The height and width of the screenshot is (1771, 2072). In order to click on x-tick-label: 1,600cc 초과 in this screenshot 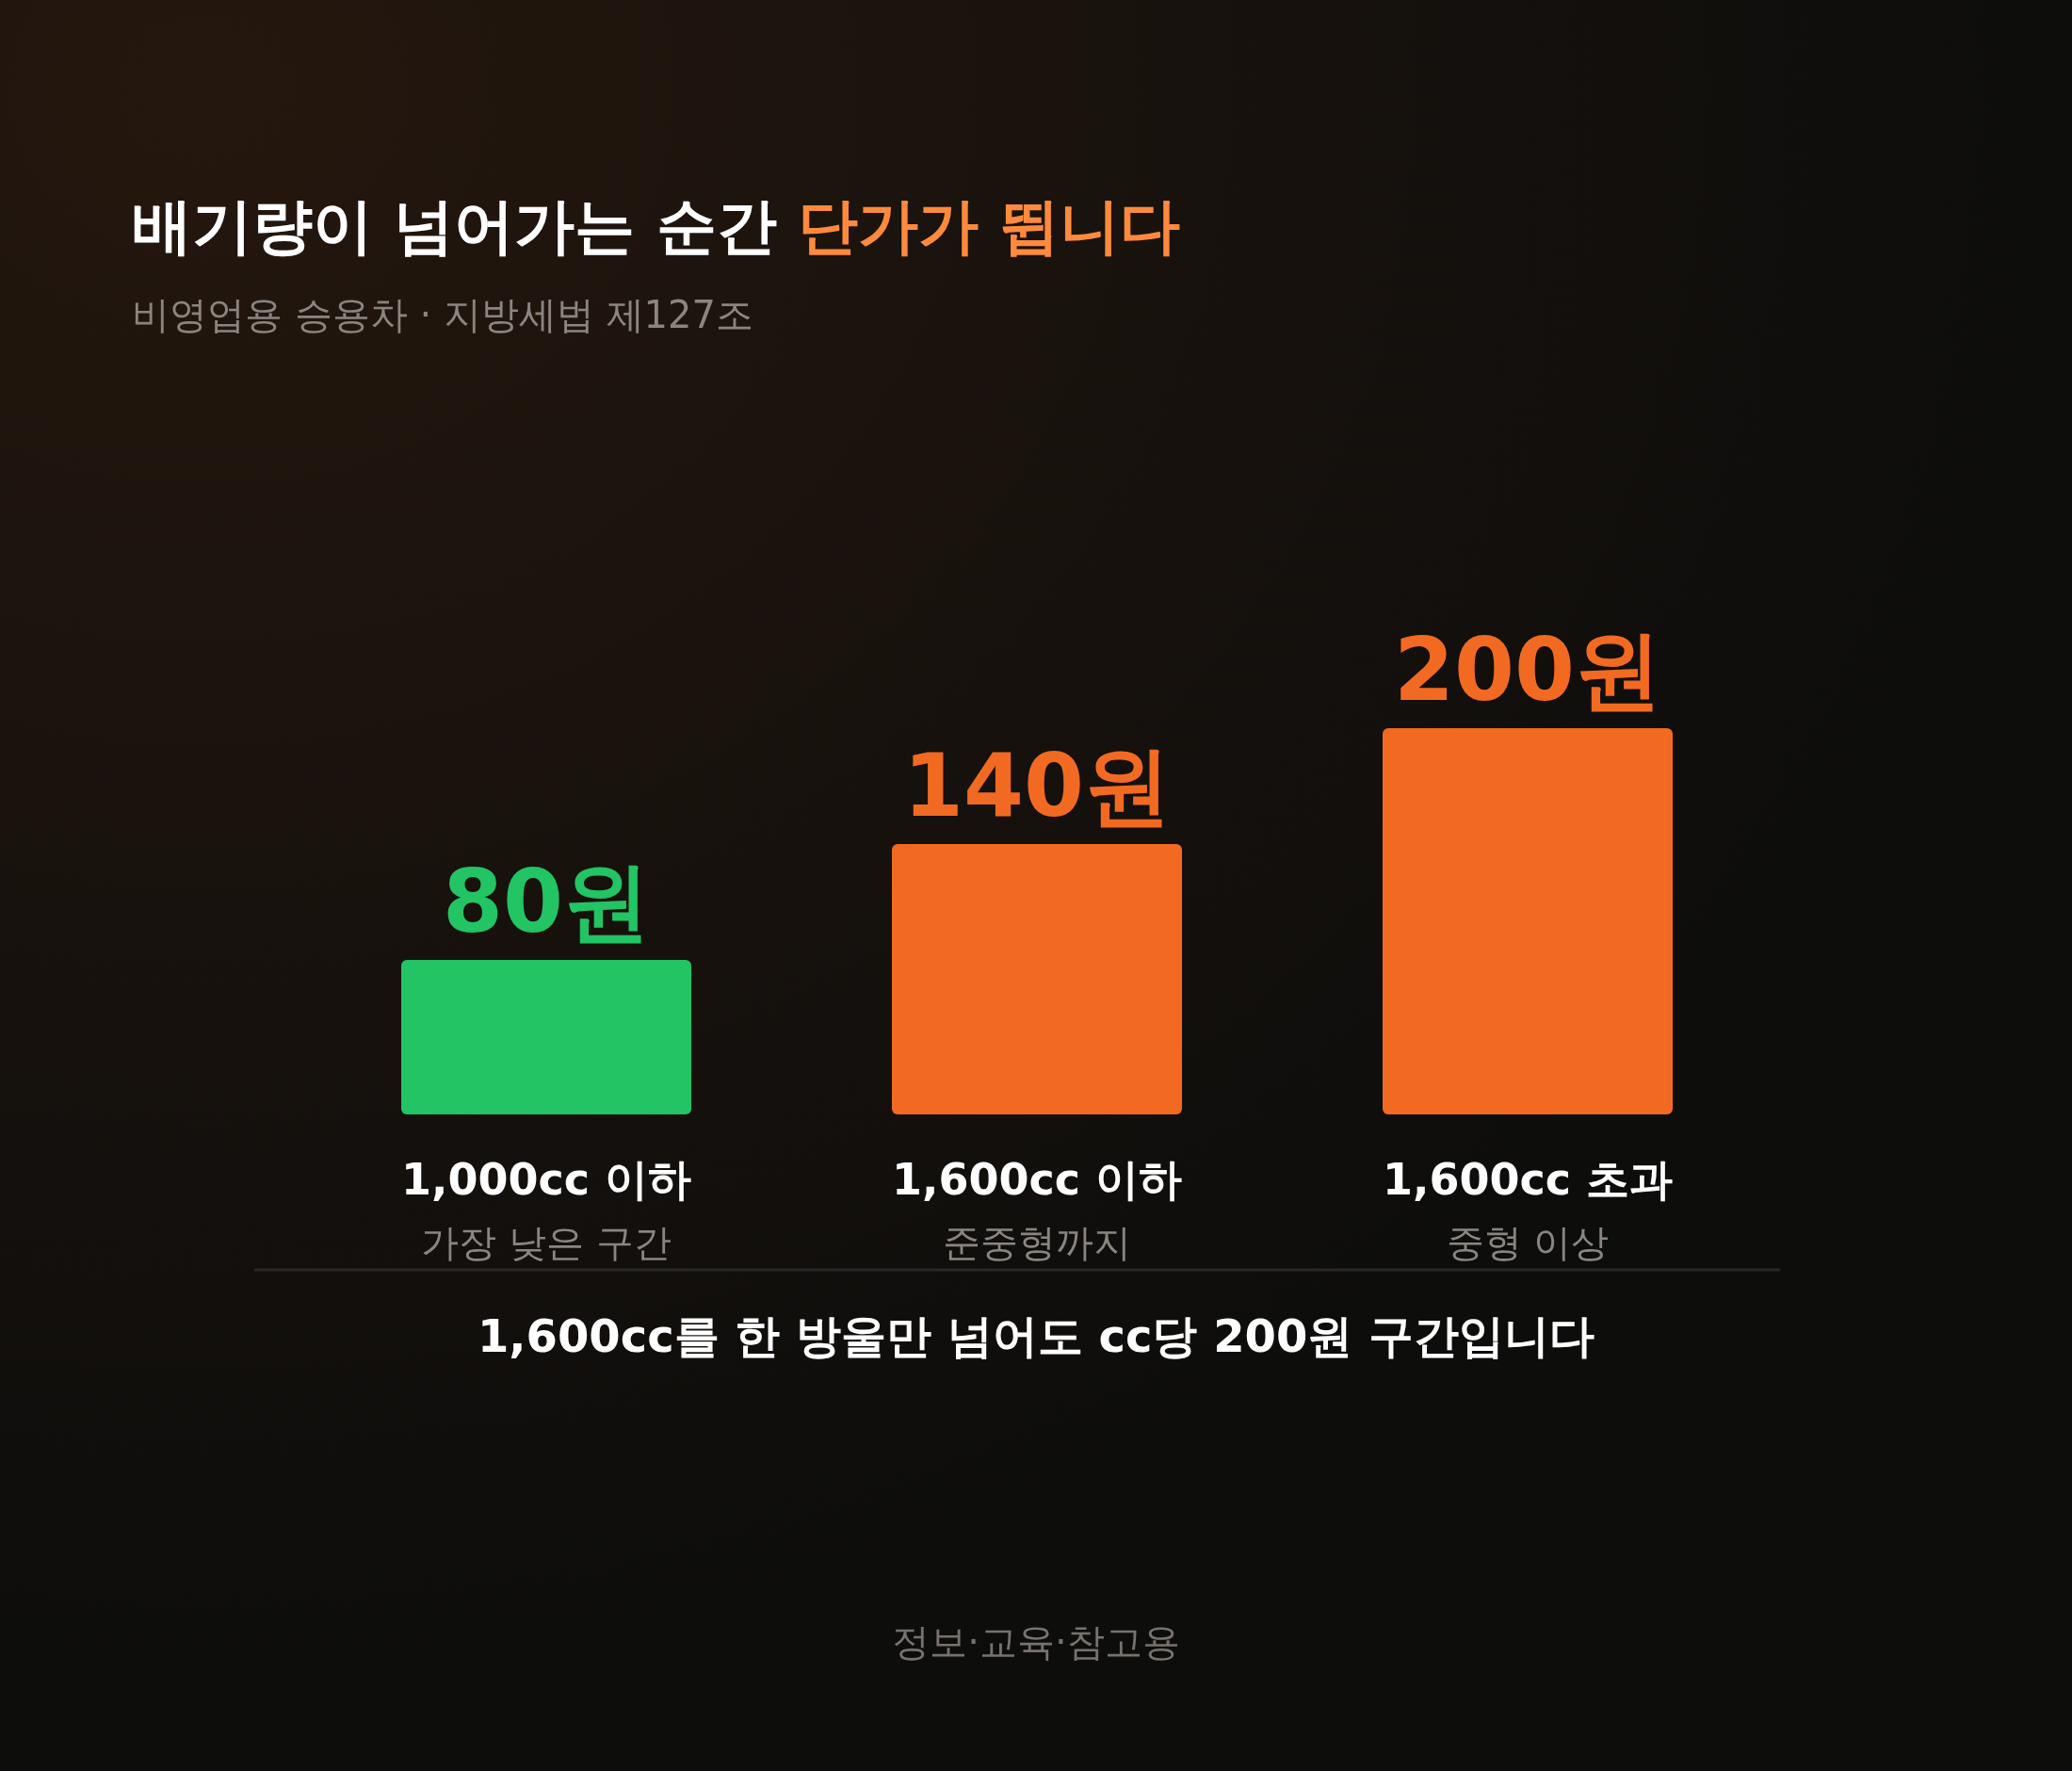, I will do `click(1528, 1179)`.